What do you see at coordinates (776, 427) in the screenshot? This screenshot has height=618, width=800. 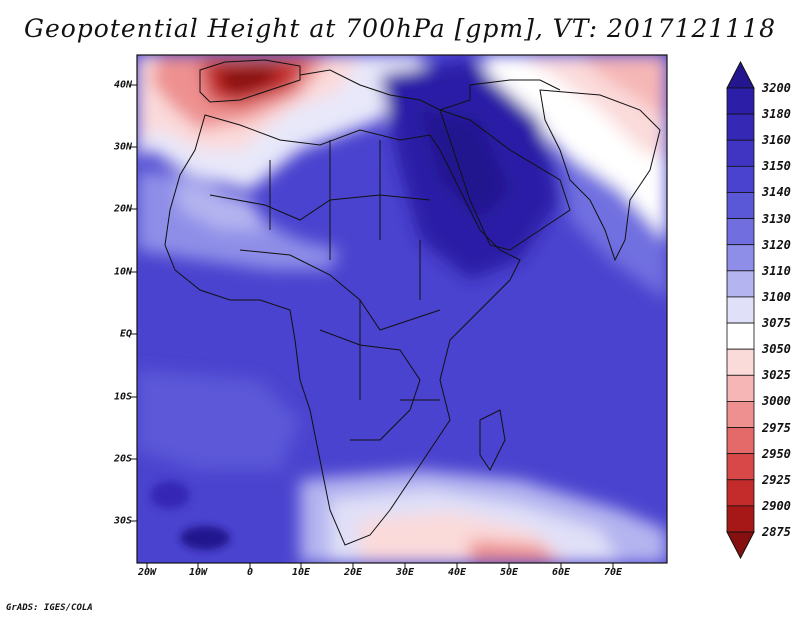 I see `colorbar-label: 2975` at bounding box center [776, 427].